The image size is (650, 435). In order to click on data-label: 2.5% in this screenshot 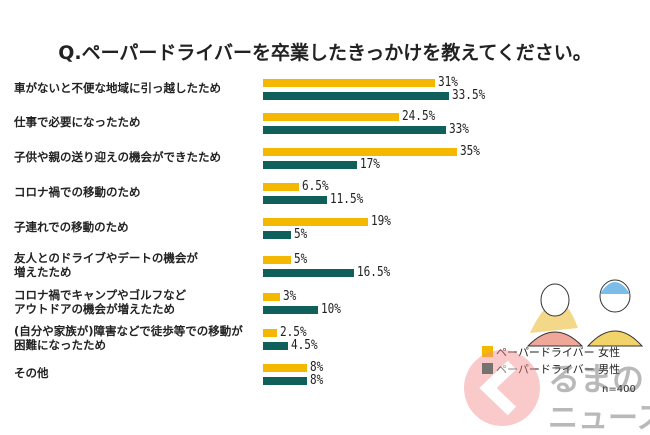, I will do `click(293, 332)`.